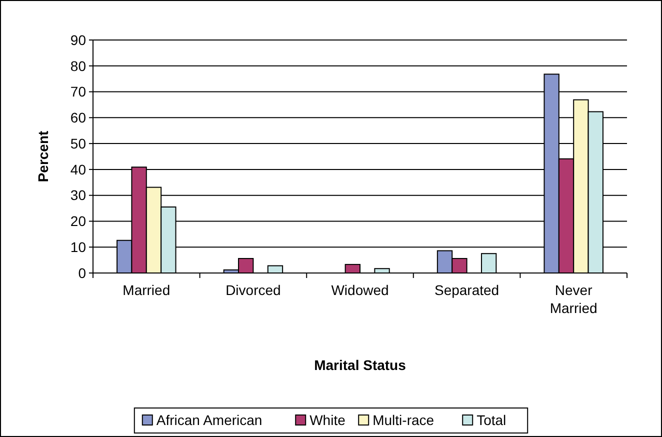 This screenshot has width=662, height=437. What do you see at coordinates (78, 66) in the screenshot?
I see `y-tick-label: 80` at bounding box center [78, 66].